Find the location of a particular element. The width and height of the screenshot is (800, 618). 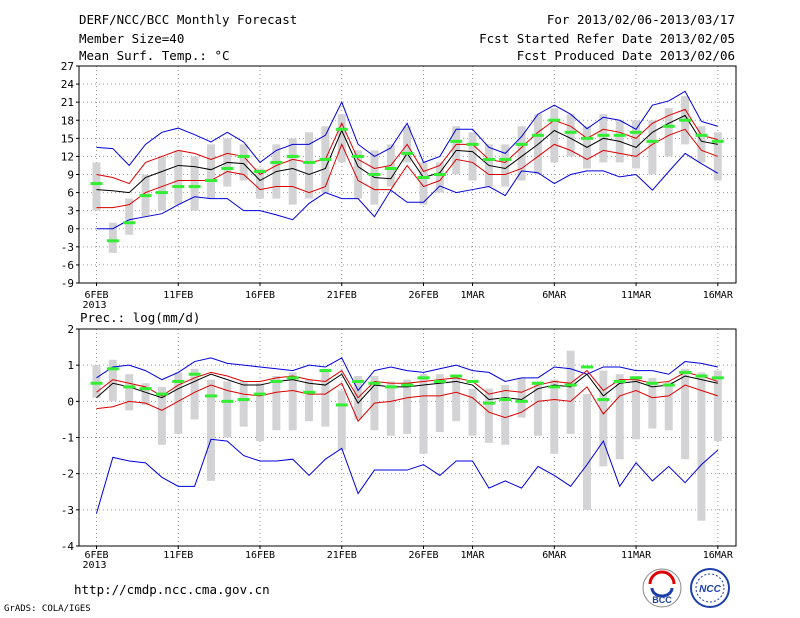

x-tick-label: 16MAR is located at coordinates (718, 555).